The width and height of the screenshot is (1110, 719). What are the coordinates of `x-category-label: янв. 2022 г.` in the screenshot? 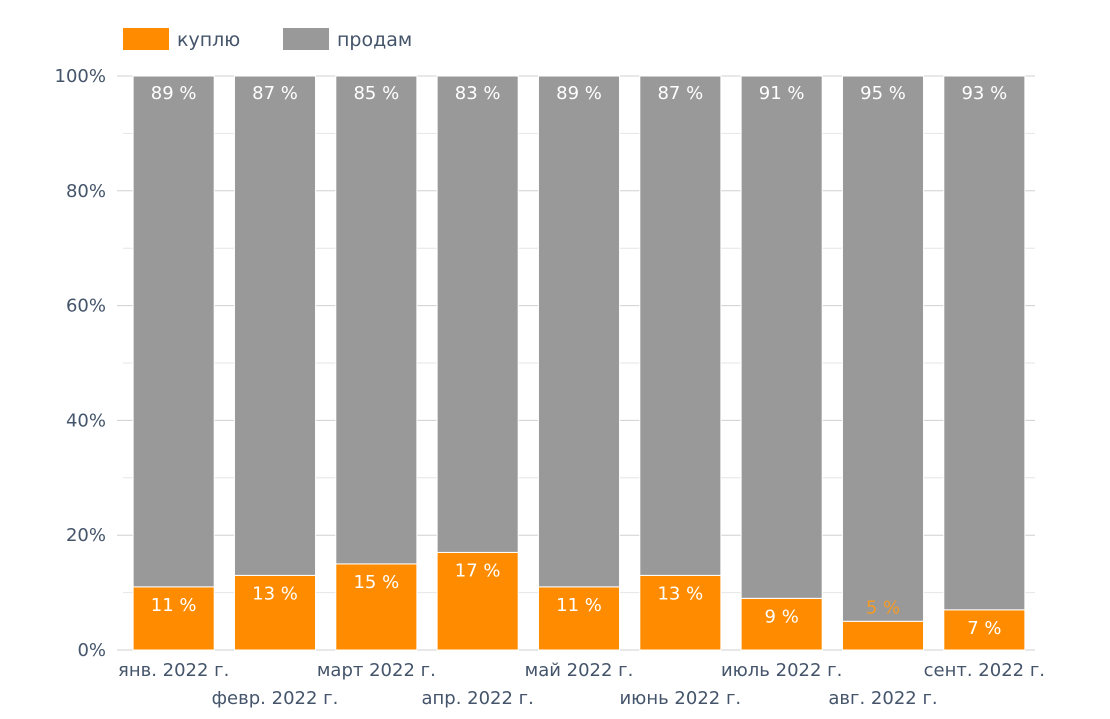 It's located at (173, 670).